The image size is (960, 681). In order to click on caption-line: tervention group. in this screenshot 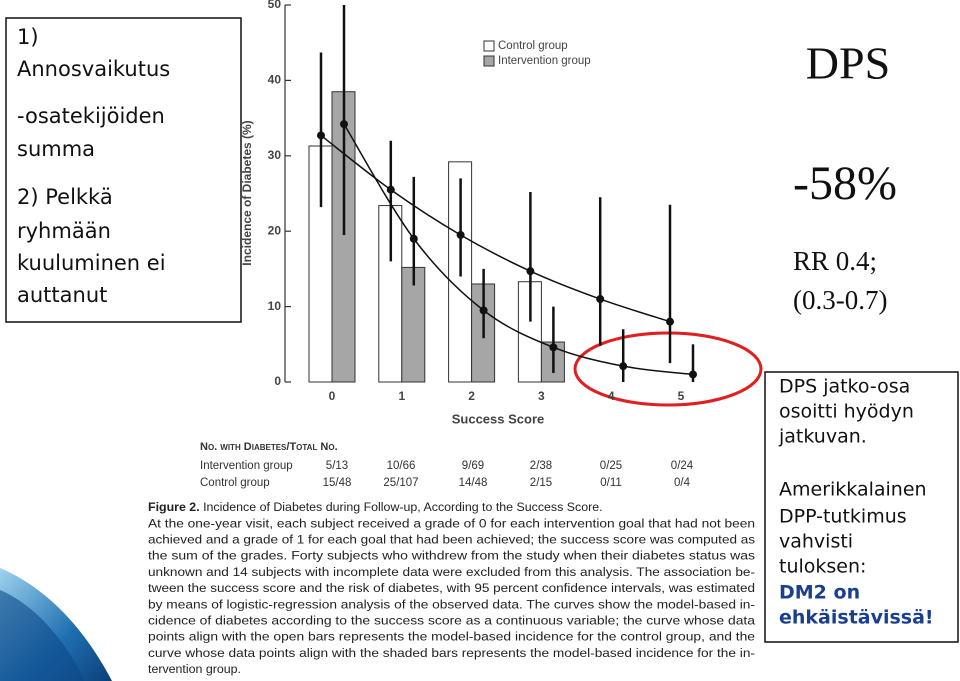, I will do `click(194, 669)`.